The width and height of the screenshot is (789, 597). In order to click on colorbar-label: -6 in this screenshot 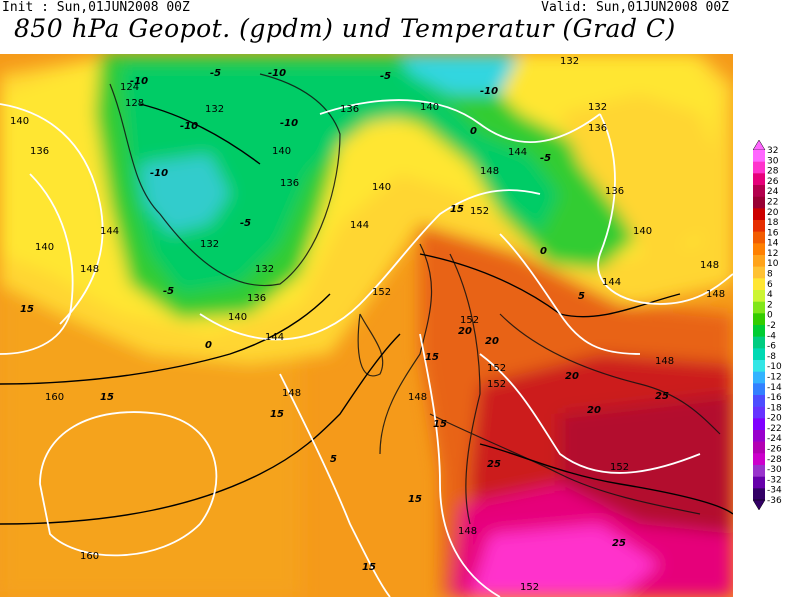, I will do `click(771, 347)`.